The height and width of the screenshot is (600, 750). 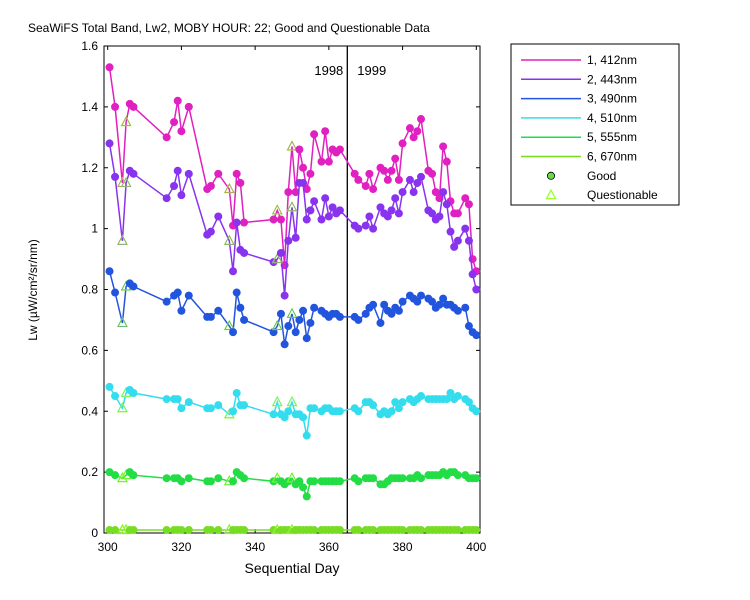 What do you see at coordinates (292, 568) in the screenshot?
I see `x-axis-label: Sequential Day` at bounding box center [292, 568].